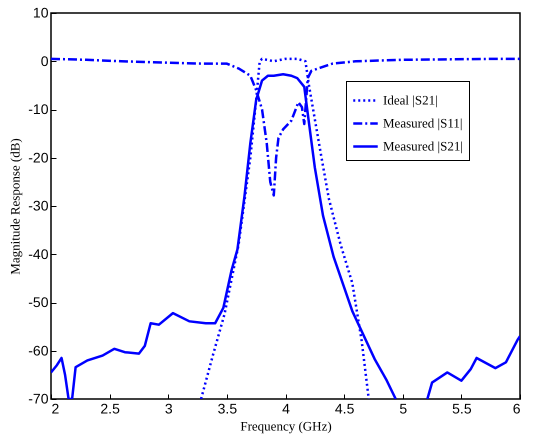  What do you see at coordinates (38, 398) in the screenshot?
I see `y-tick-label: -70` at bounding box center [38, 398].